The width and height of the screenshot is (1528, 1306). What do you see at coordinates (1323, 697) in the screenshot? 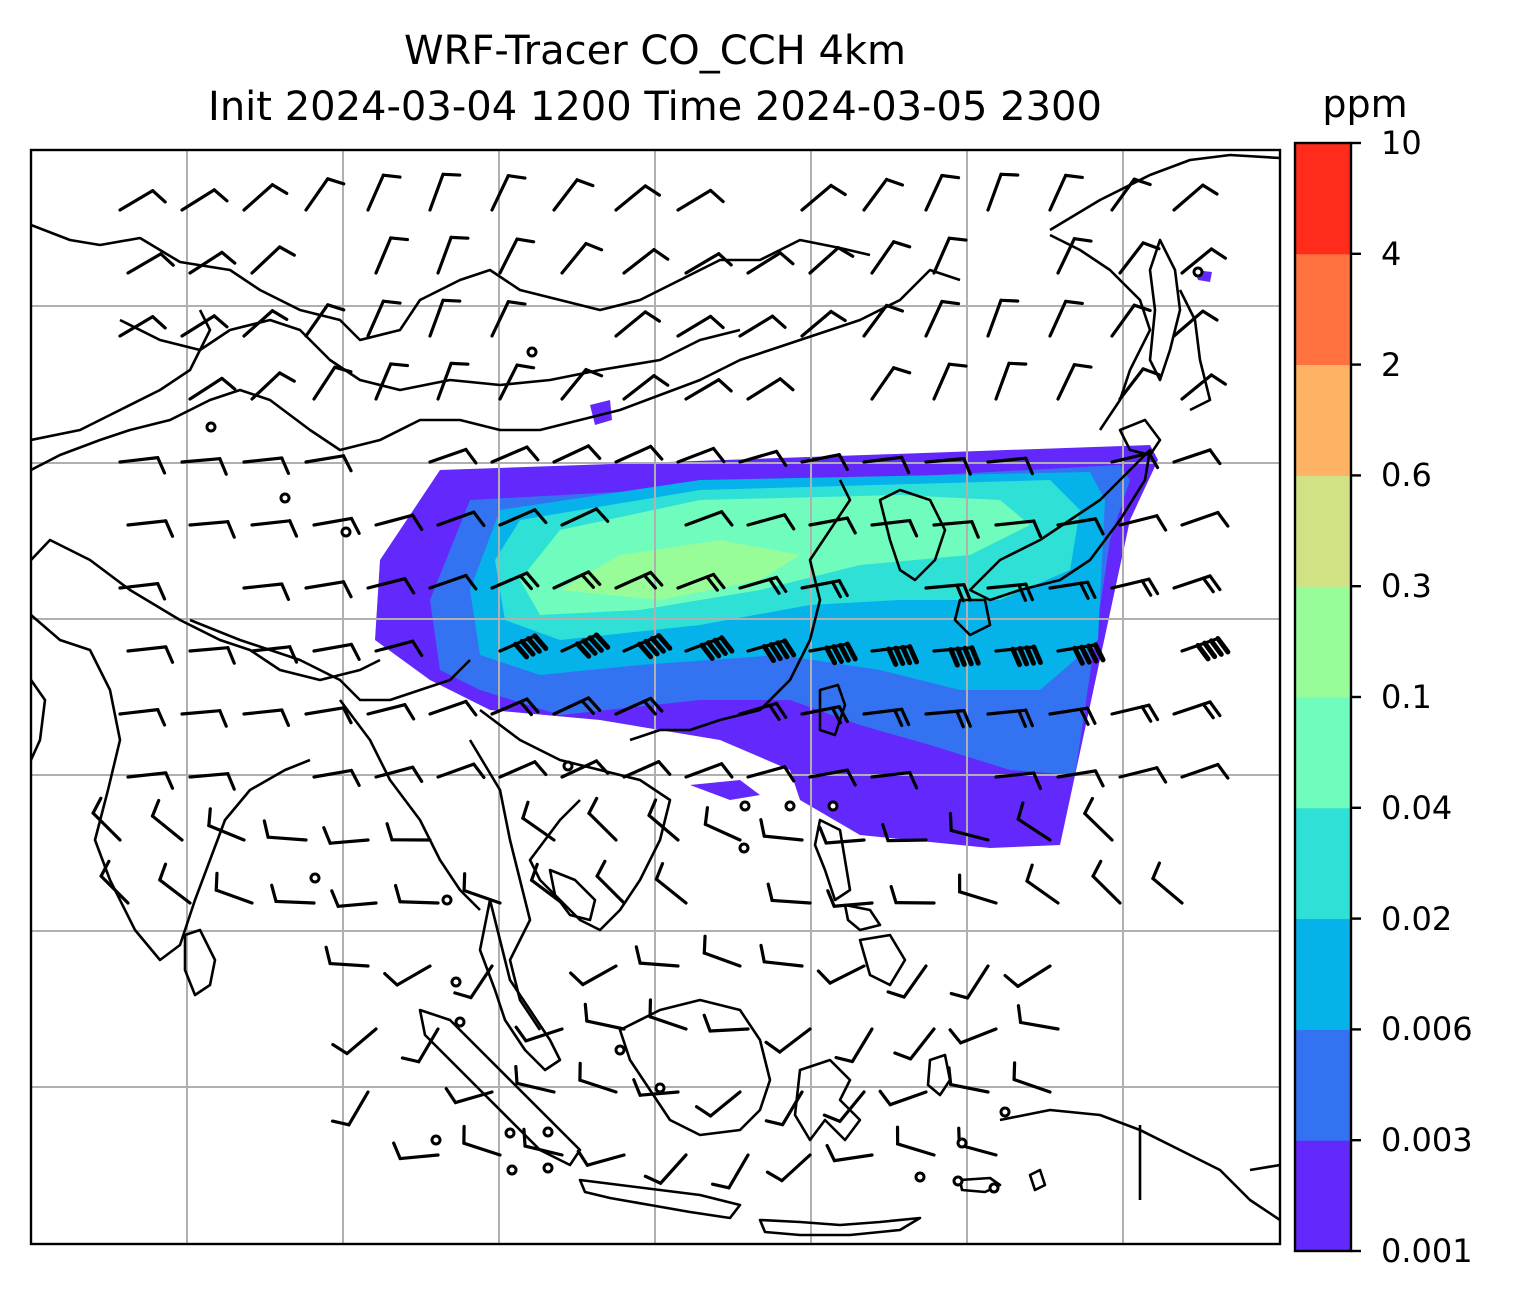
I see `colorbar-frame` at bounding box center [1323, 697].